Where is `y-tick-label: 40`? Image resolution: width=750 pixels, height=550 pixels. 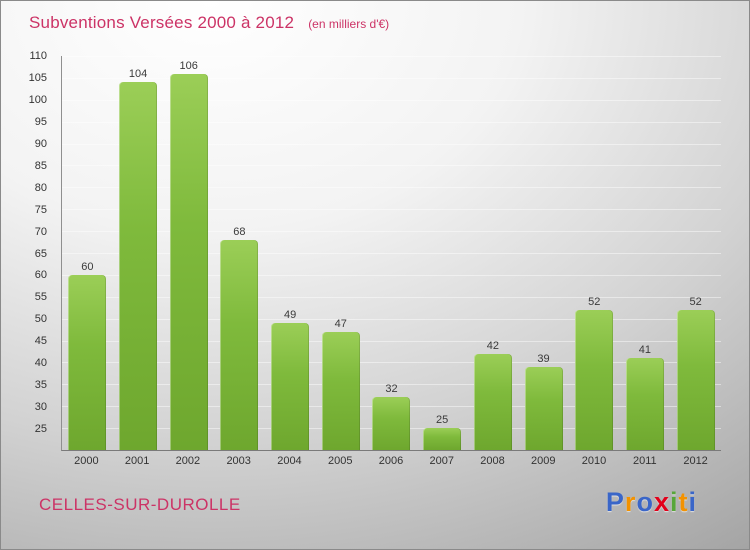
y-tick-label: 40 is located at coordinates (40, 363).